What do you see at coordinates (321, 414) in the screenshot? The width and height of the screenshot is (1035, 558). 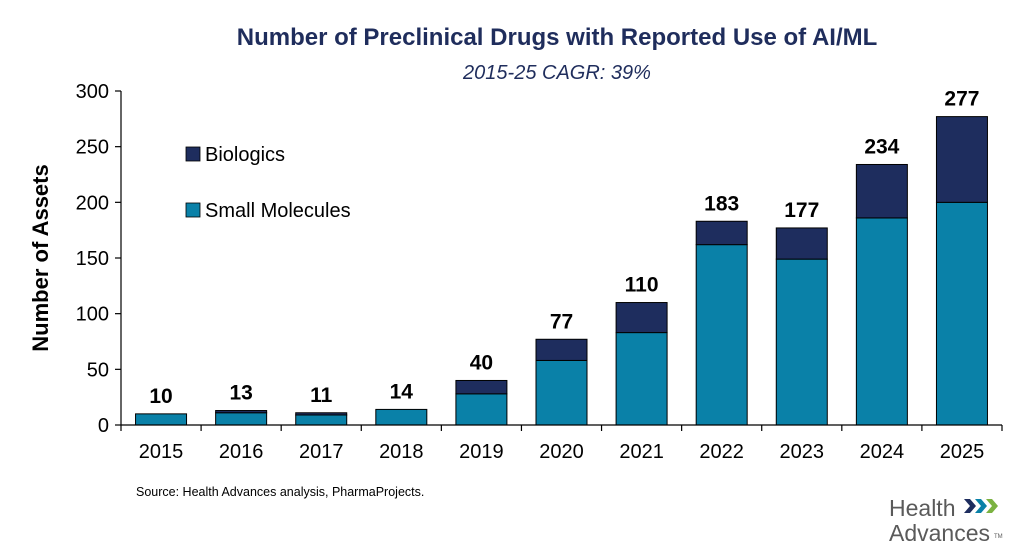 I see `bar-biologics-2017` at bounding box center [321, 414].